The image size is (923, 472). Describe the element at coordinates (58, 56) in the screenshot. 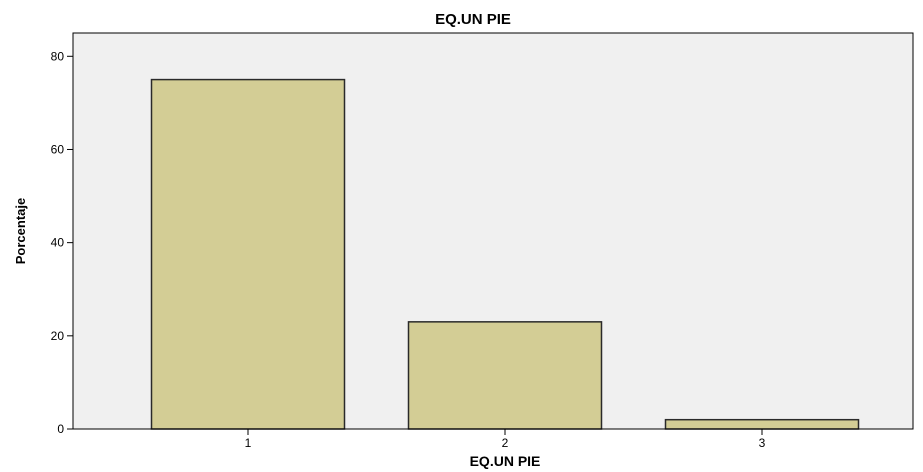

I see `y-tick-label-80: 80` at that location.